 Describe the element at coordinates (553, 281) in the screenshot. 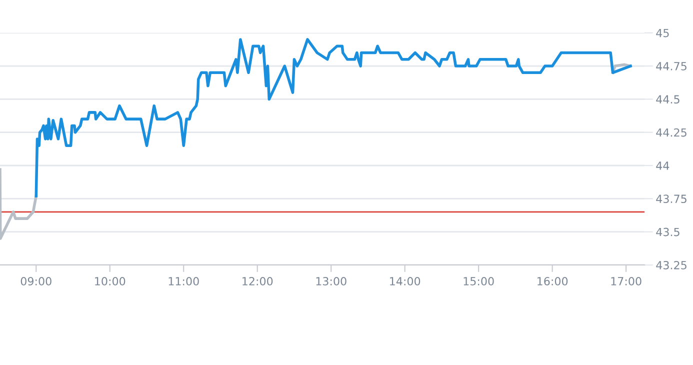

I see `x-tick-label: 16:00` at that location.